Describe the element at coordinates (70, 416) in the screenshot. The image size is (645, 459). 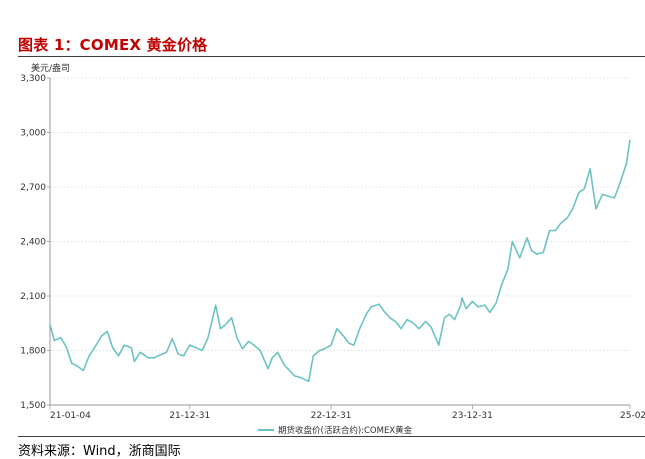
I see `x-tick-label: 21-01-04` at that location.